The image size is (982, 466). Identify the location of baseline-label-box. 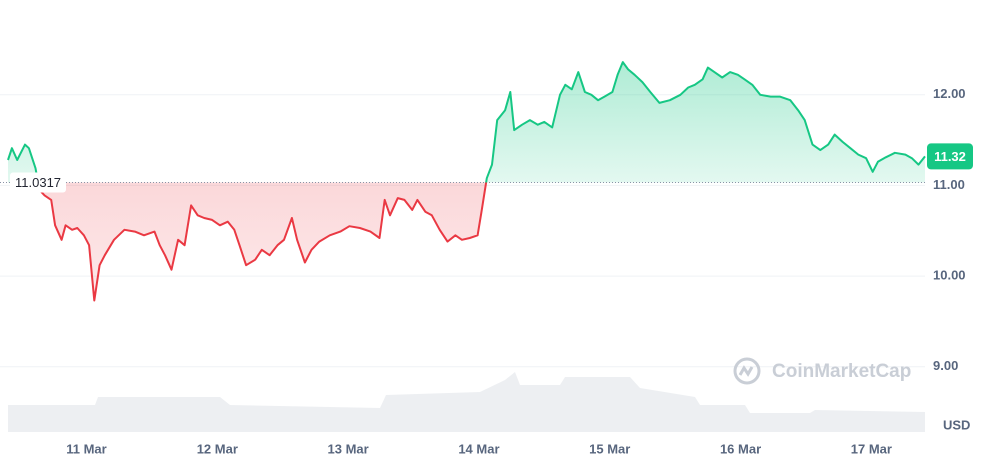
(38, 182).